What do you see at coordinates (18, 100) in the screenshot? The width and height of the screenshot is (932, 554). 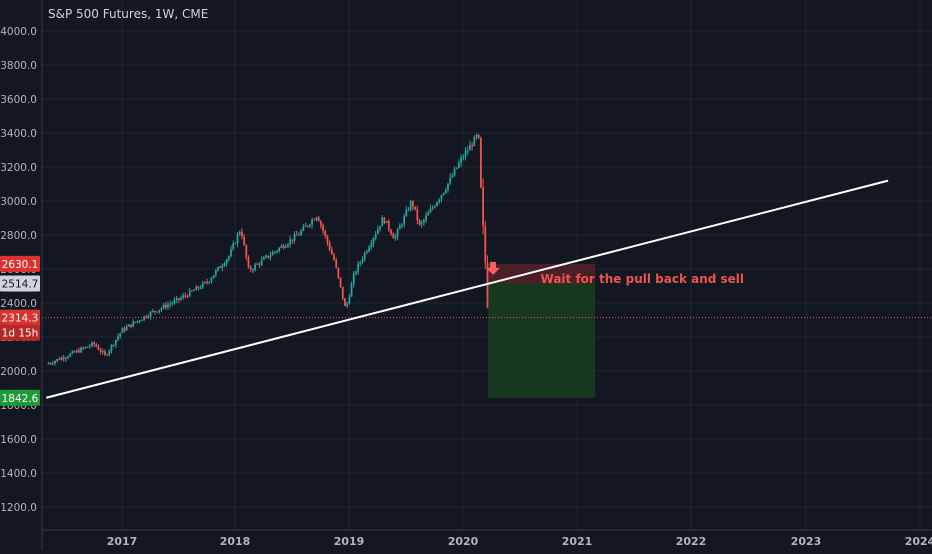 I see `y-tick-label: 3600.0` at bounding box center [18, 100].